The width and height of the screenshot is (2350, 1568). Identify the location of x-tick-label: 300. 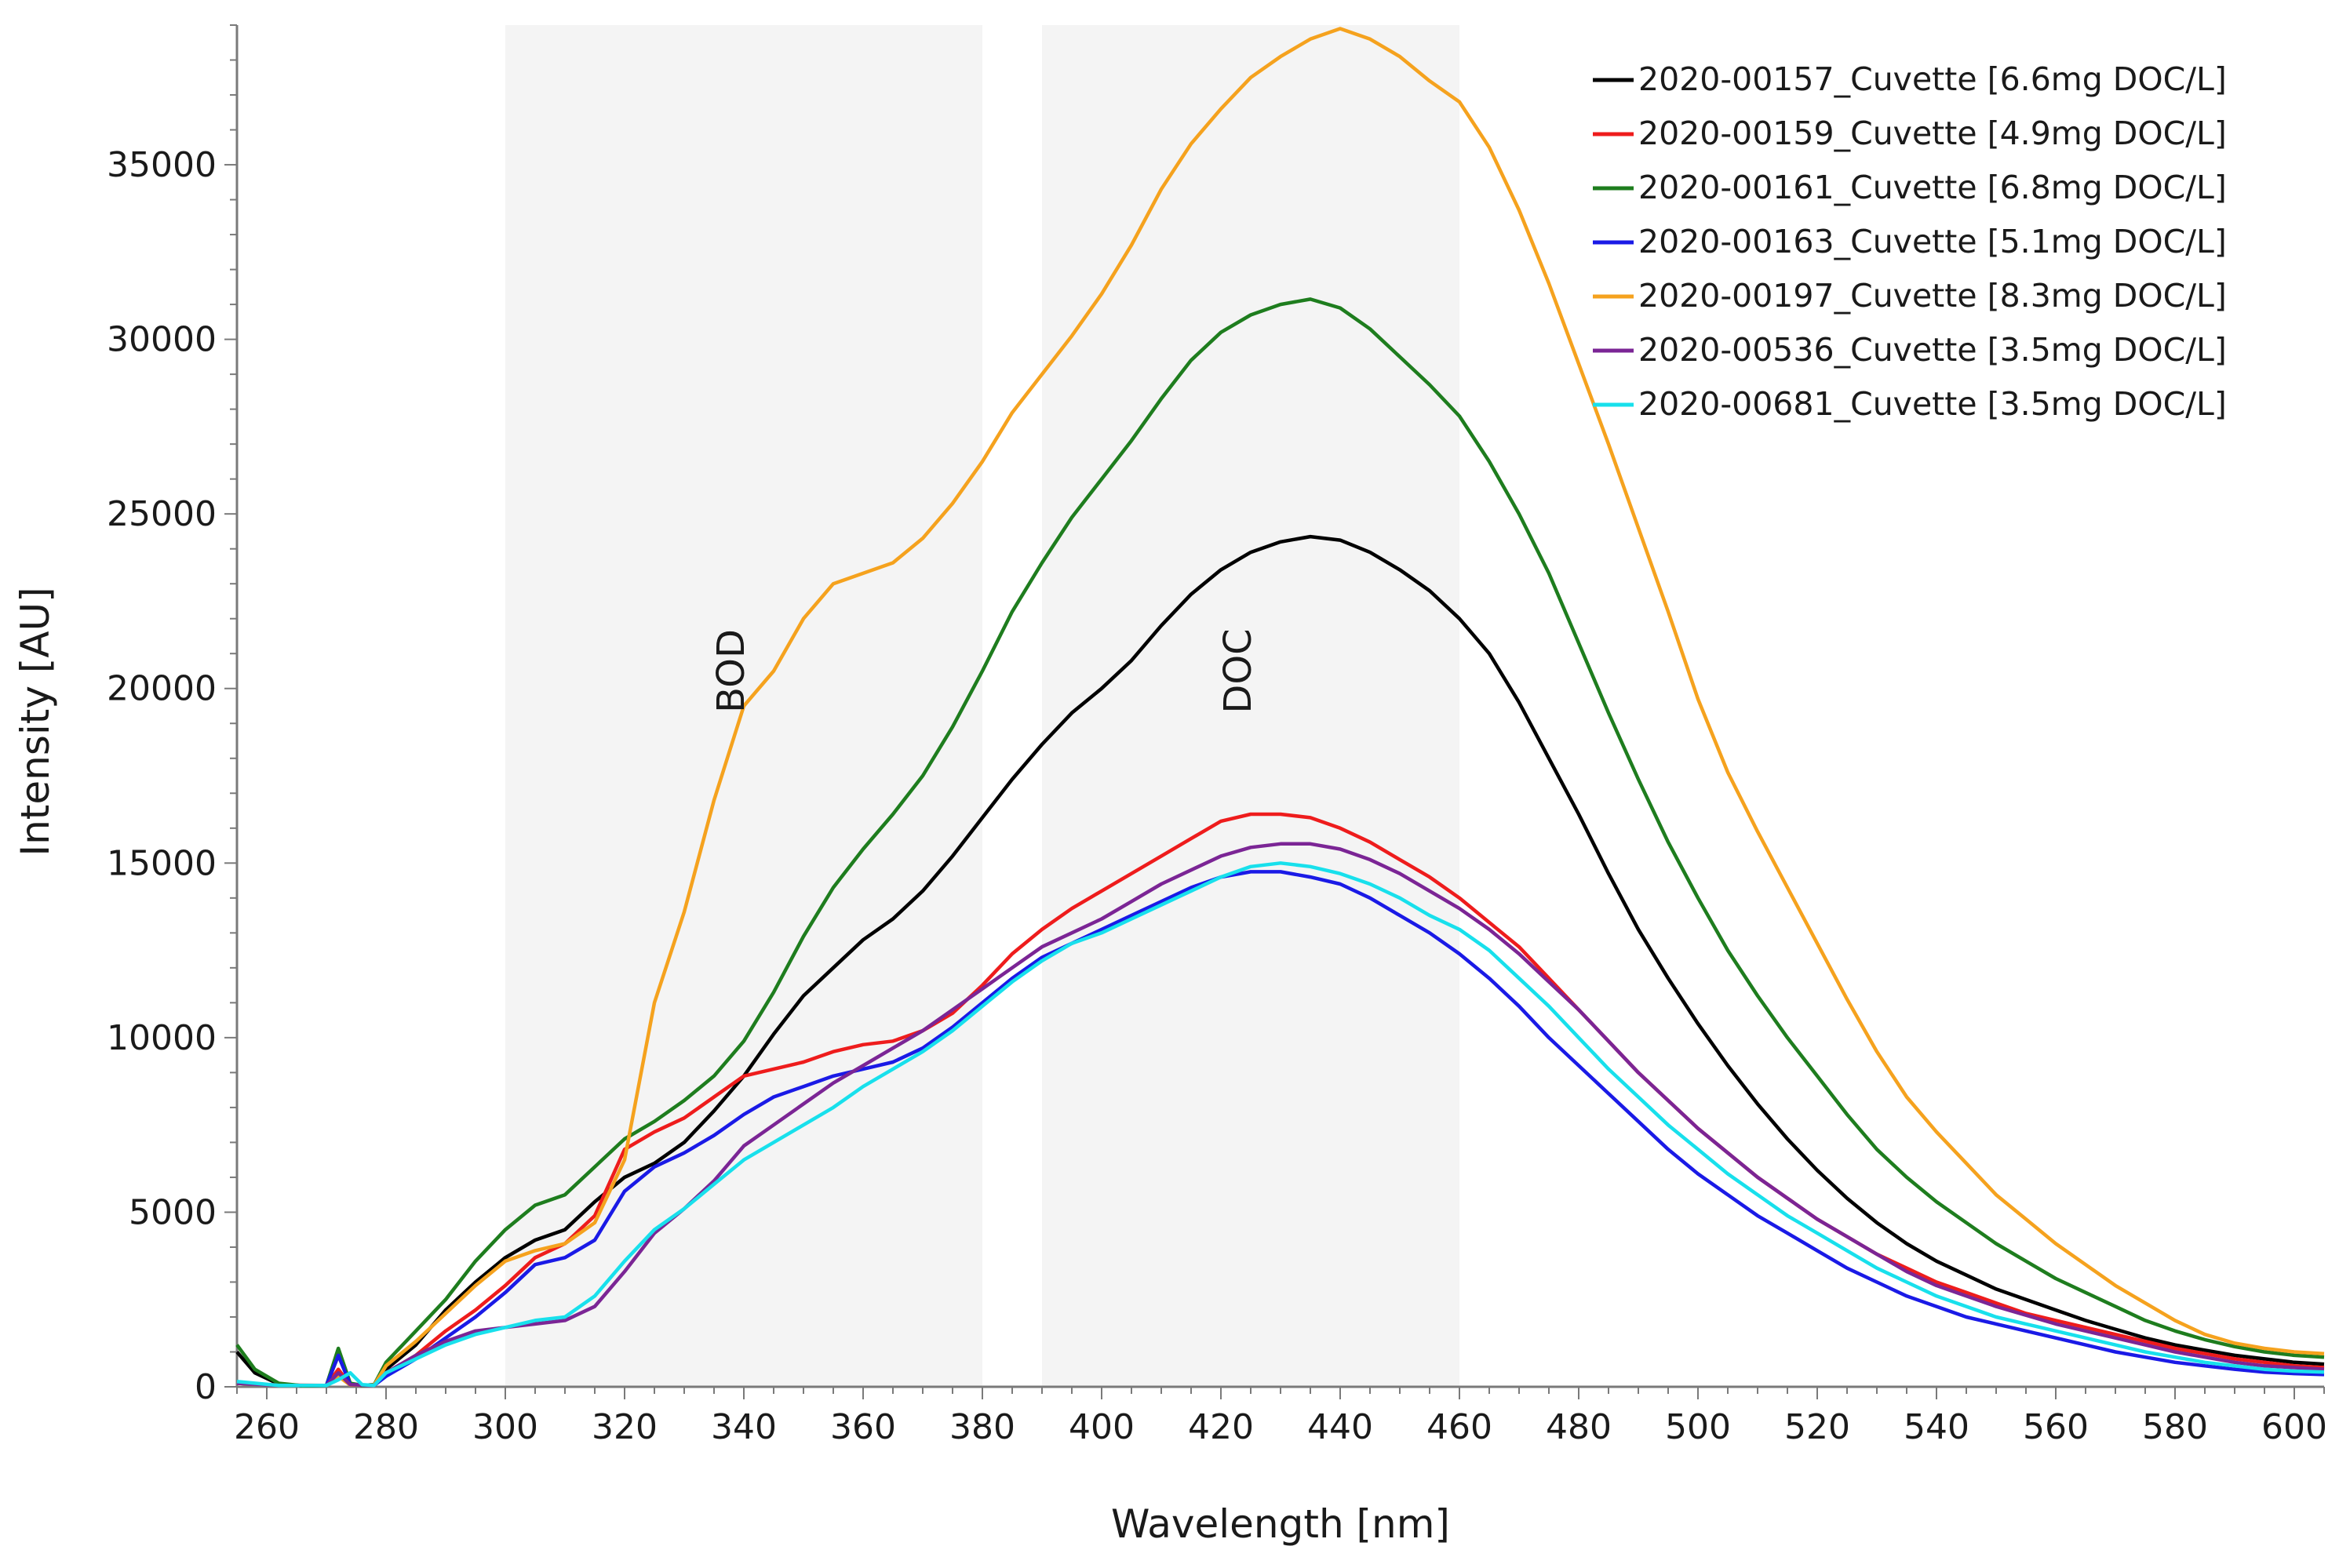
(505, 1427).